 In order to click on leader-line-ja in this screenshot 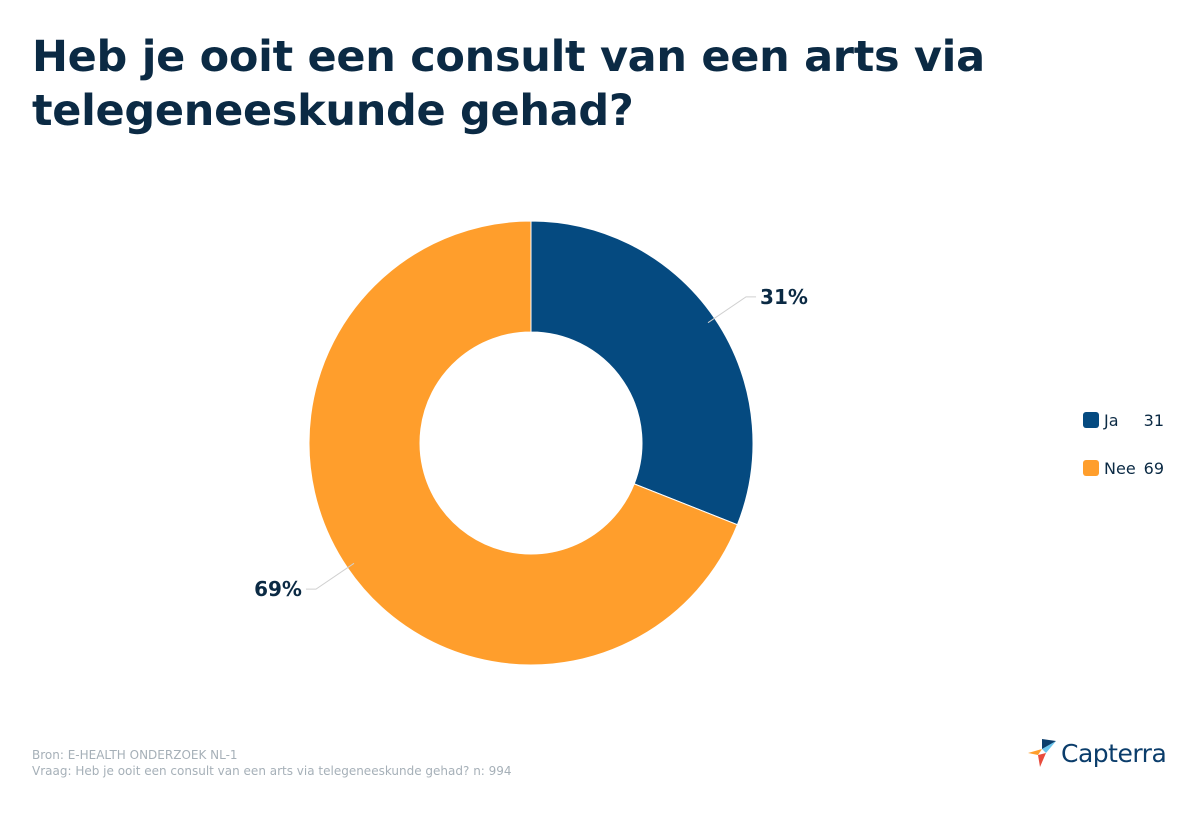, I will do `click(732, 310)`.